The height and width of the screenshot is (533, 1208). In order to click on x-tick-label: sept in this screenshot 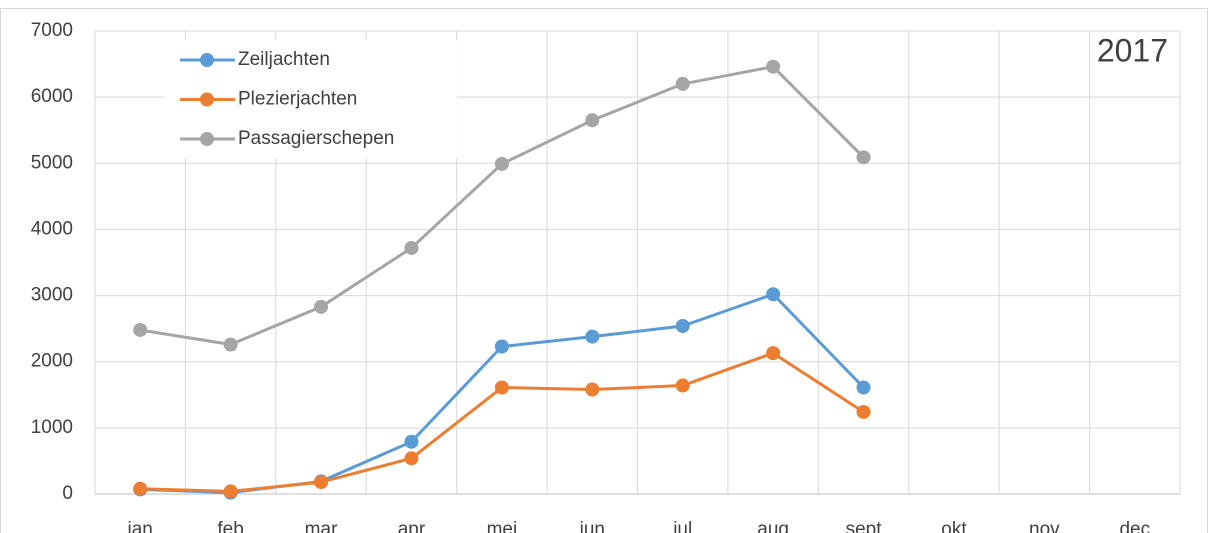, I will do `click(864, 526)`.